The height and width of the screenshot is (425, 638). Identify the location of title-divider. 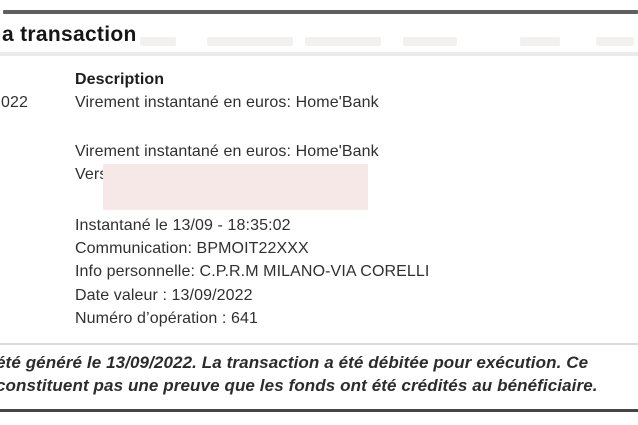
(319, 54).